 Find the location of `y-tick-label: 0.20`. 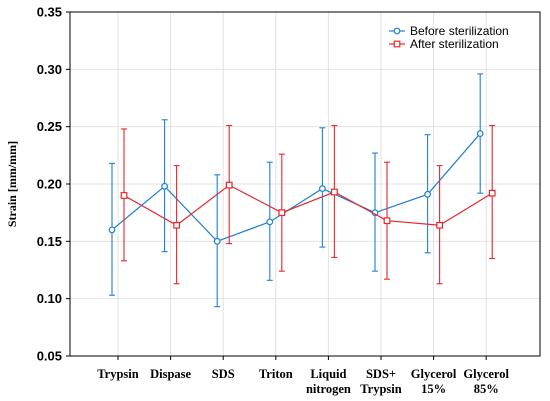

y-tick-label: 0.20 is located at coordinates (49, 184).